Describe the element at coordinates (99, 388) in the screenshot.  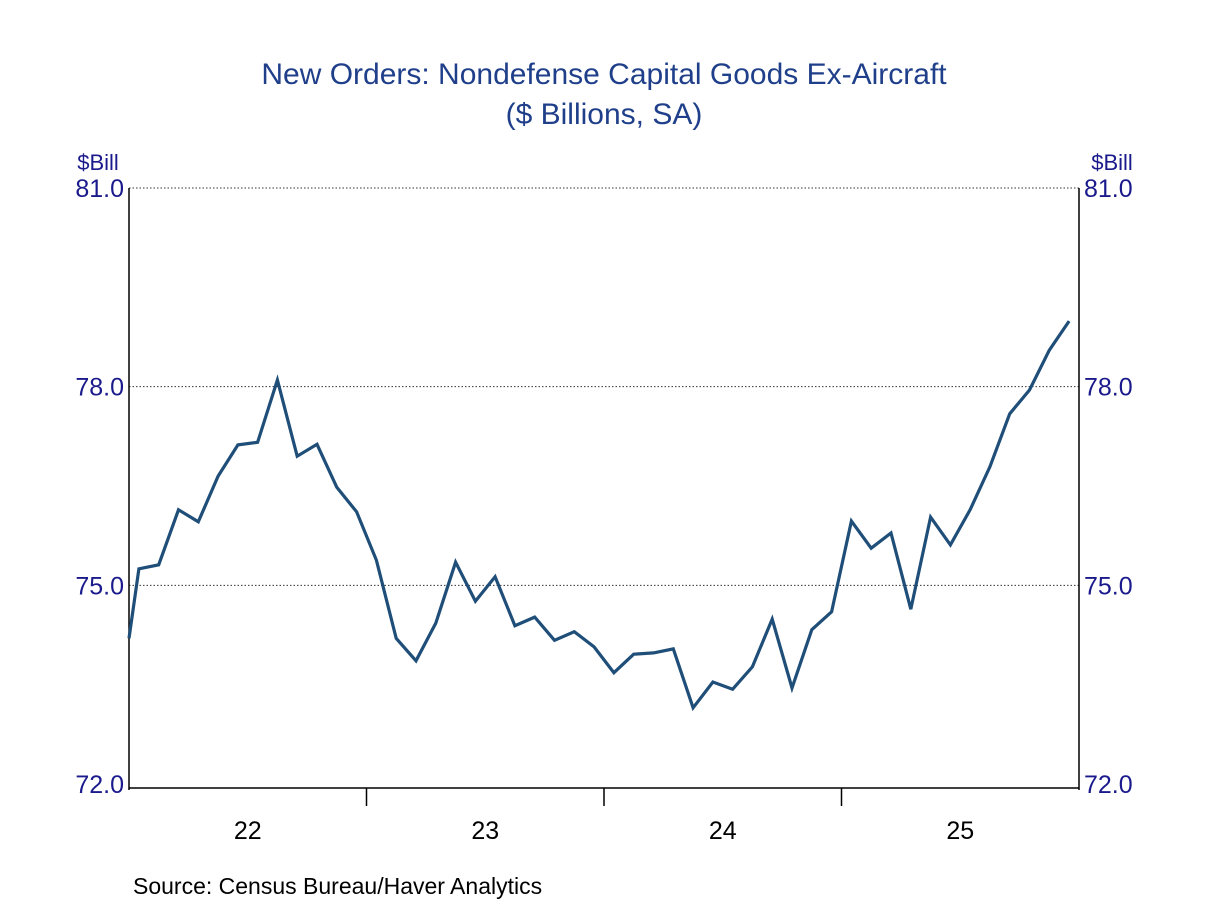
I see `y-tick-label-left: 78.0` at that location.